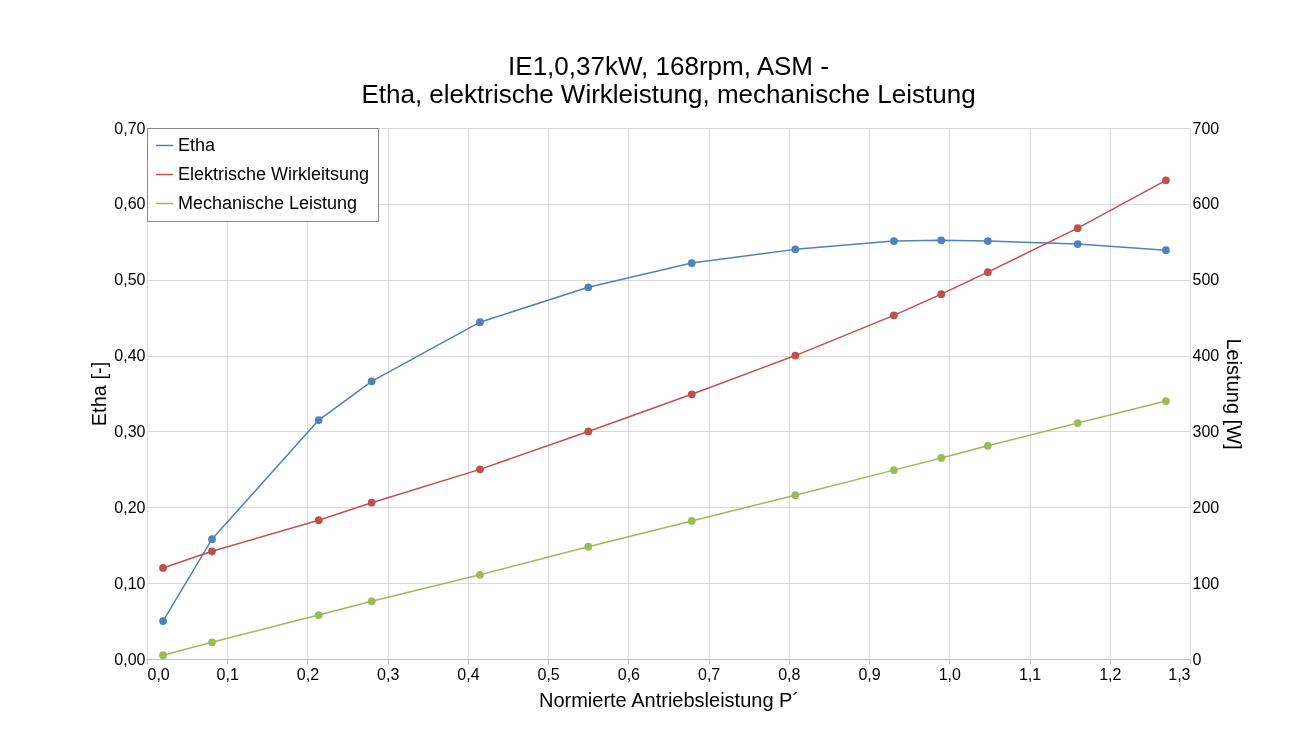 This screenshot has height=740, width=1290. Describe the element at coordinates (629, 674) in the screenshot. I see `x-tick-label: 0,6` at that location.